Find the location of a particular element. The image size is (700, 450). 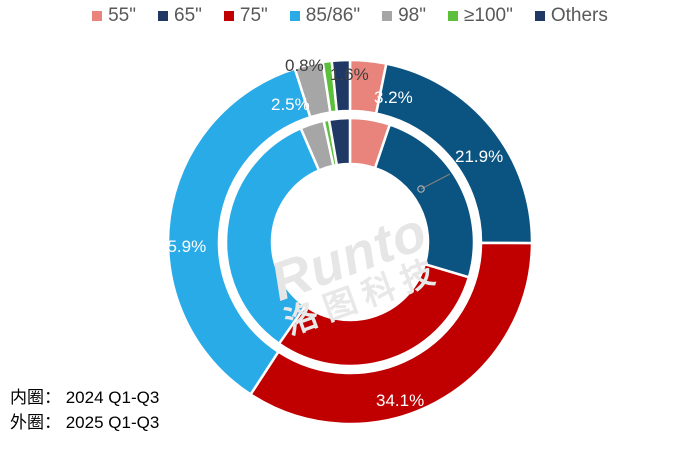

legend-label: 98" is located at coordinates (412, 15).